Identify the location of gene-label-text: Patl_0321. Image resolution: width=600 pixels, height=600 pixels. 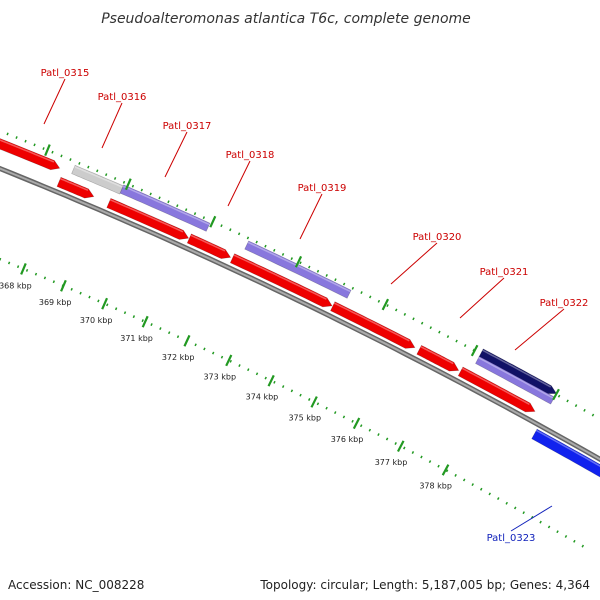
(504, 272).